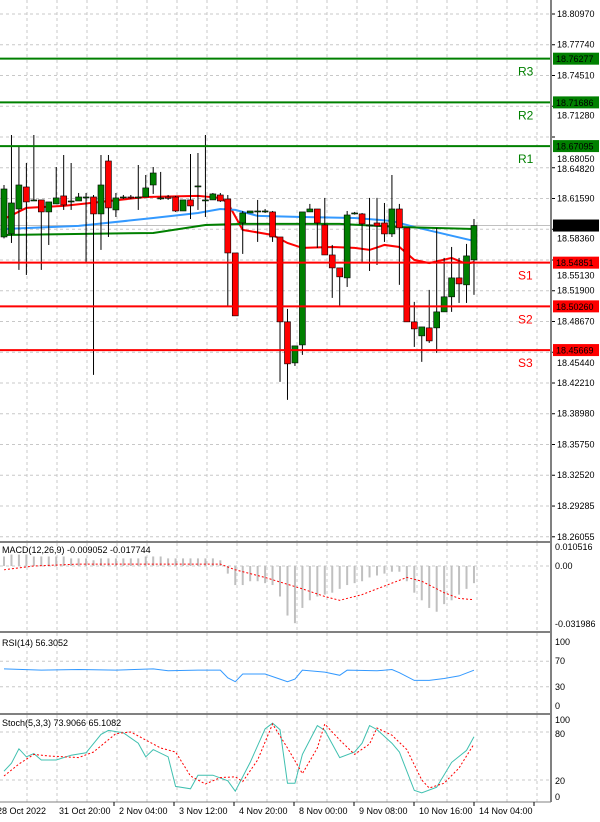 This screenshot has height=822, width=600. Describe the element at coordinates (576, 239) in the screenshot. I see `price-tick-label: 18.58360` at that location.